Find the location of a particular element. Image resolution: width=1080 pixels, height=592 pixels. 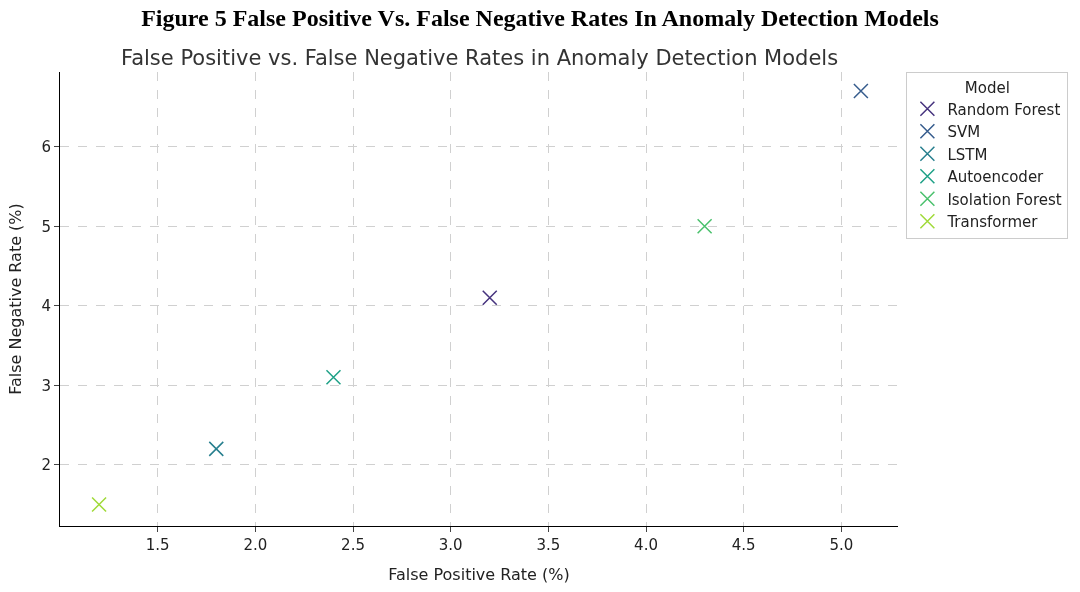

x-tick-label: 4.5 is located at coordinates (743, 545).